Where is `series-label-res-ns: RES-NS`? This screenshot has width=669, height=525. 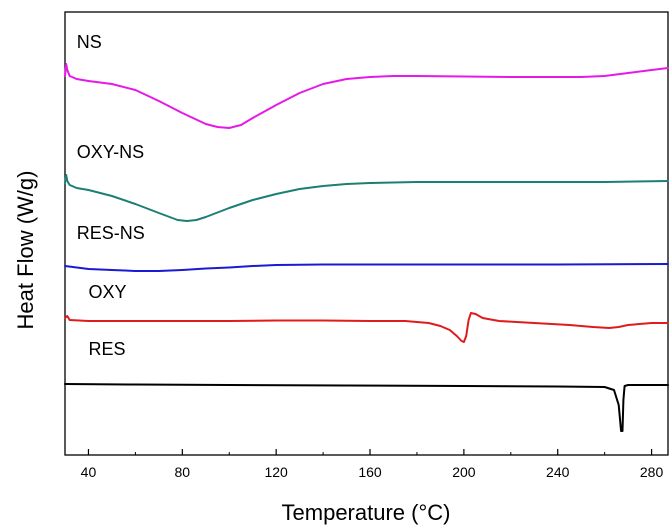 series-label-res-ns: RES-NS is located at coordinates (111, 233).